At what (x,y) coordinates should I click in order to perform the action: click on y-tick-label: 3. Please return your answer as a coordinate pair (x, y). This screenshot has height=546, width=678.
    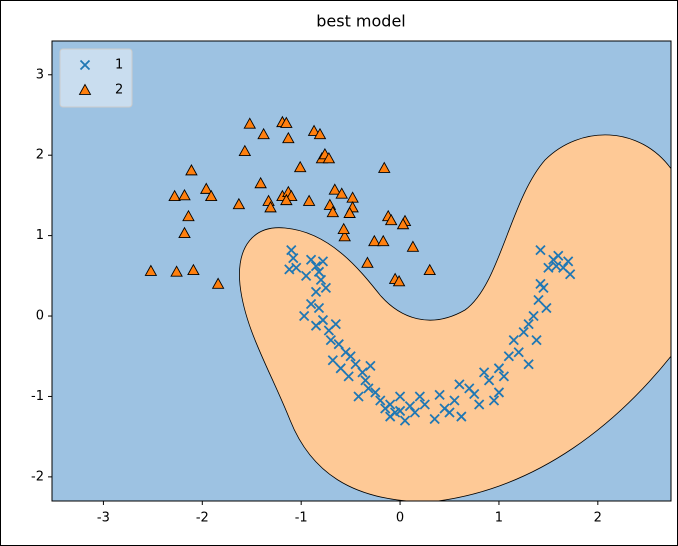
    Looking at the image, I should click on (40, 74).